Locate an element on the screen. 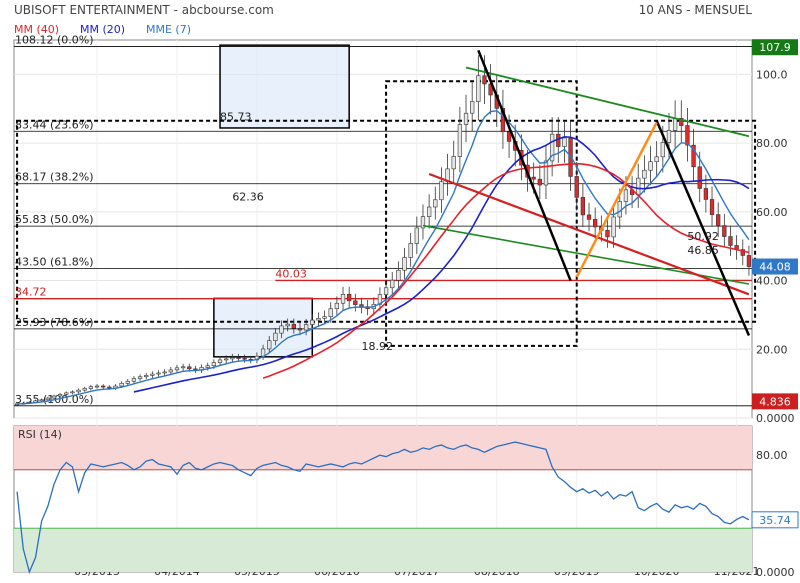 Image resolution: width=800 pixels, height=583 pixels. rsi-value-label: 35.74 is located at coordinates (775, 520).